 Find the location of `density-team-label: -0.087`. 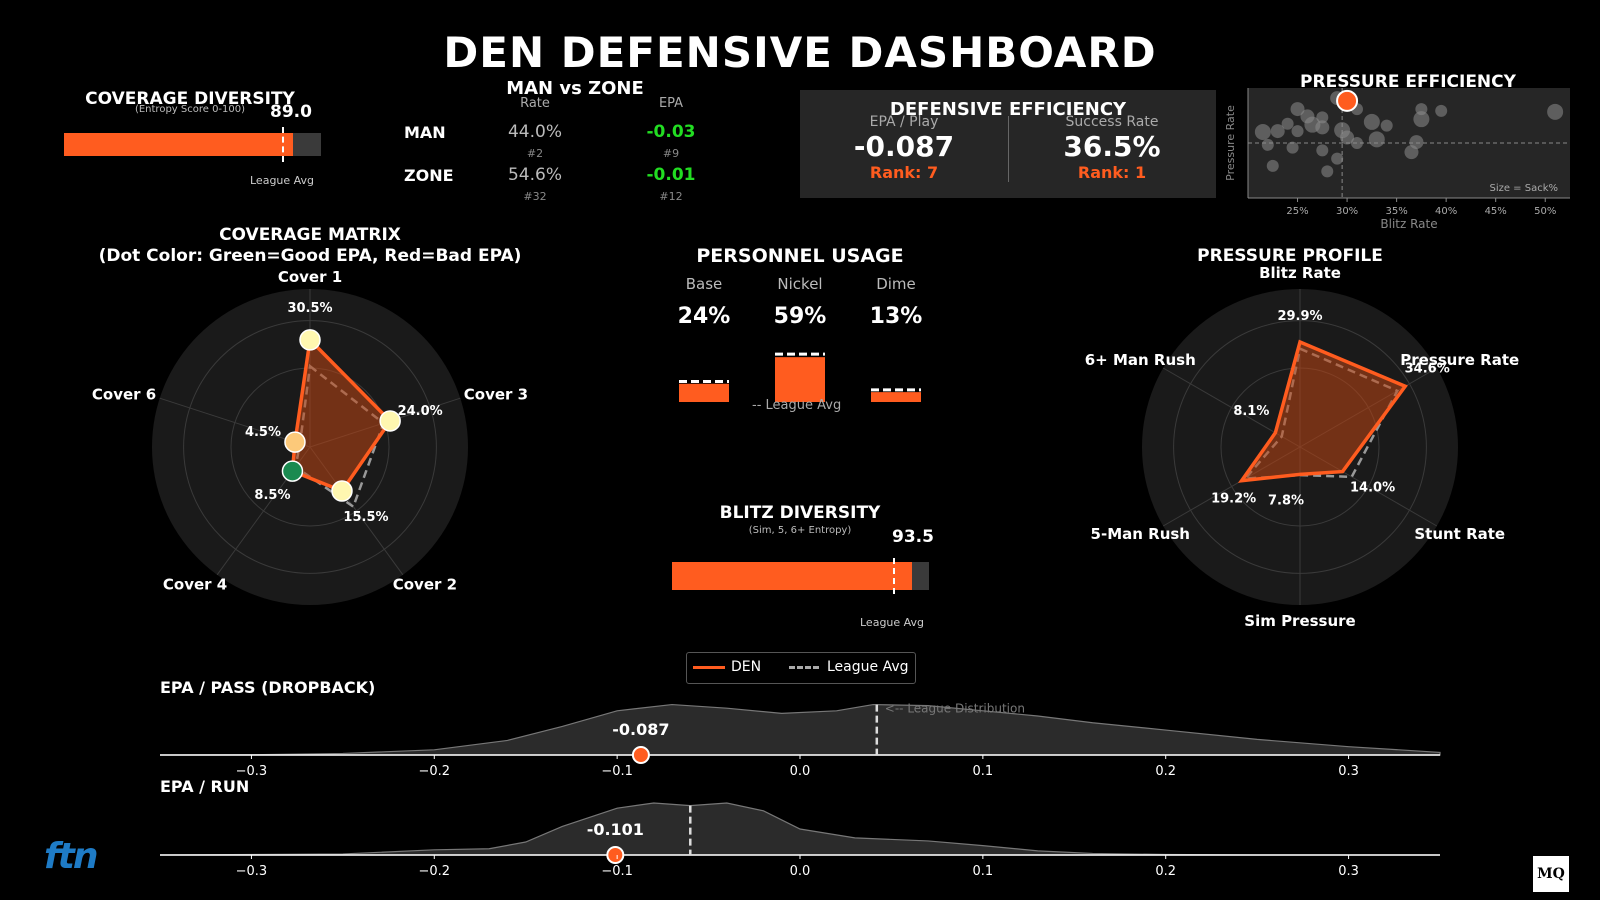

density-team-label: -0.087 is located at coordinates (640, 729).